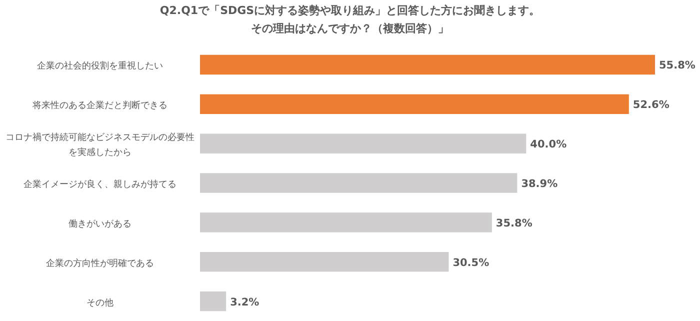  What do you see at coordinates (100, 145) in the screenshot?
I see `y-tick-label: コロナ禍で持続可能なビジネスモデルの必要性を実感したから` at bounding box center [100, 145].